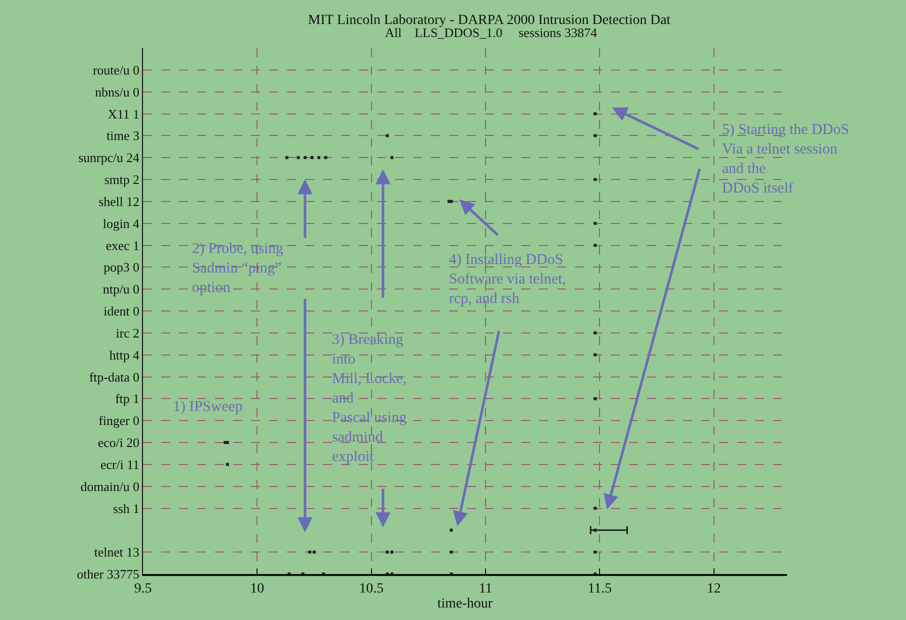  I want to click on y-tick-label: time 3, so click(123, 136).